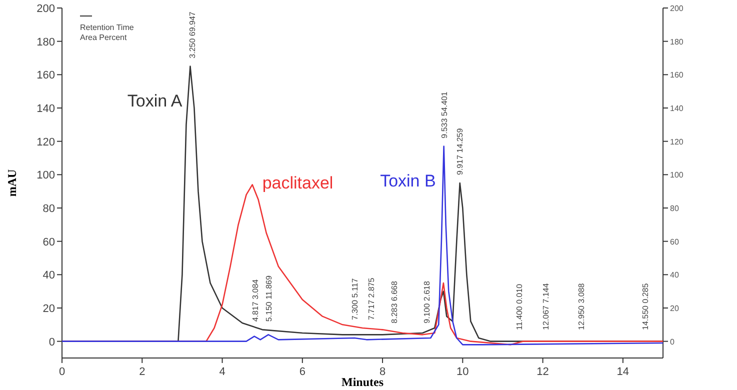 The image size is (737, 390). Describe the element at coordinates (459, 151) in the screenshot. I see `annotation: 9.917 14.259` at that location.